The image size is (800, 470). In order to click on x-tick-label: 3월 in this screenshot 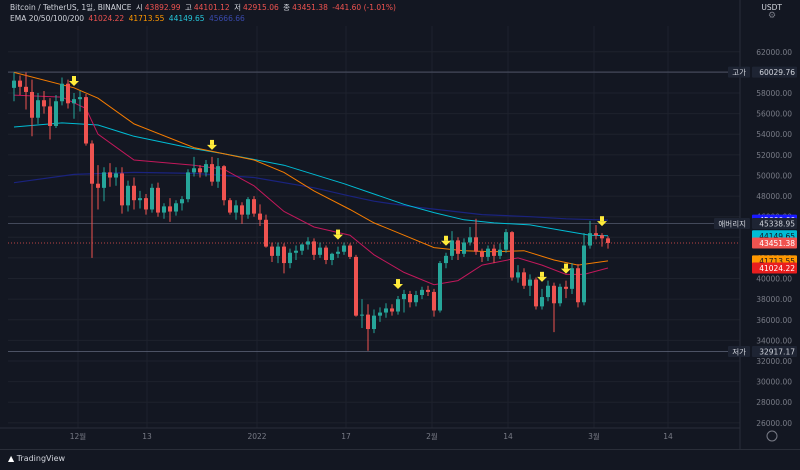, I will do `click(594, 436)`.